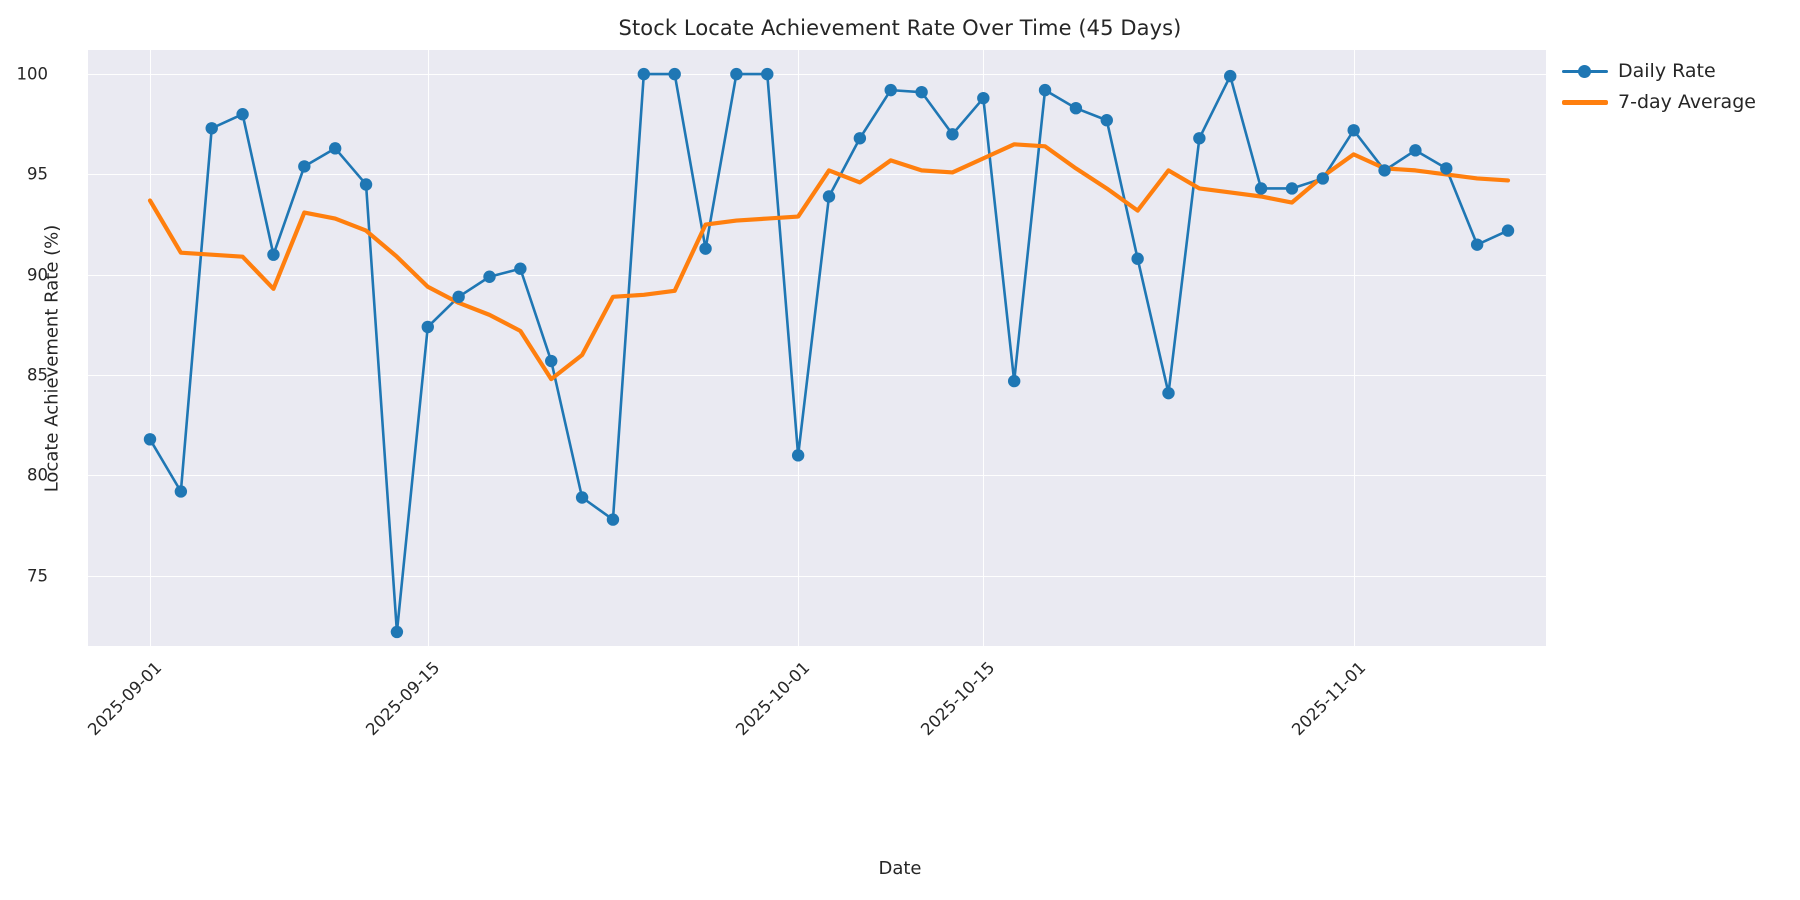 The width and height of the screenshot is (1800, 900). What do you see at coordinates (1661, 86) in the screenshot?
I see `chart-legend: Daily Rate 7-day Average` at bounding box center [1661, 86].